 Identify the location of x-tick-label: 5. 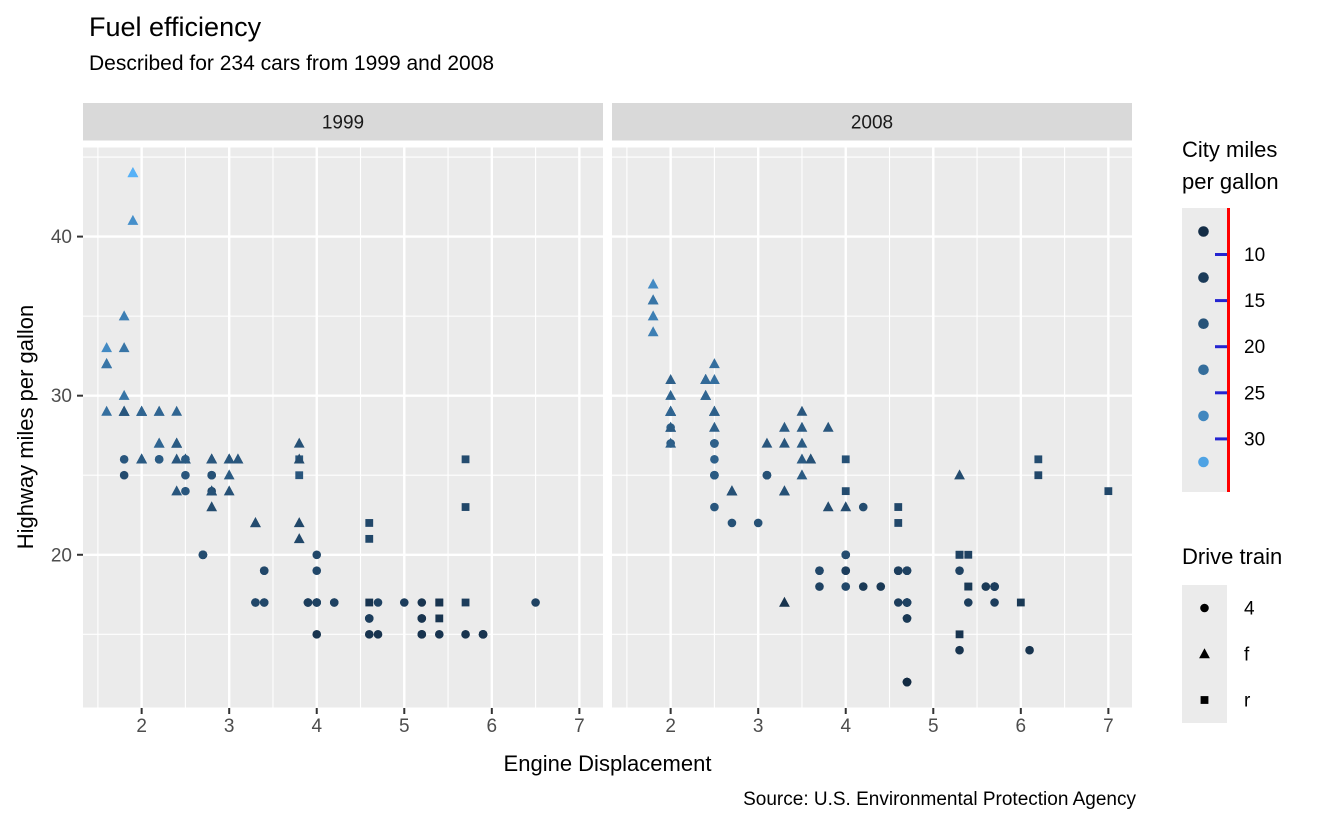
(933, 726).